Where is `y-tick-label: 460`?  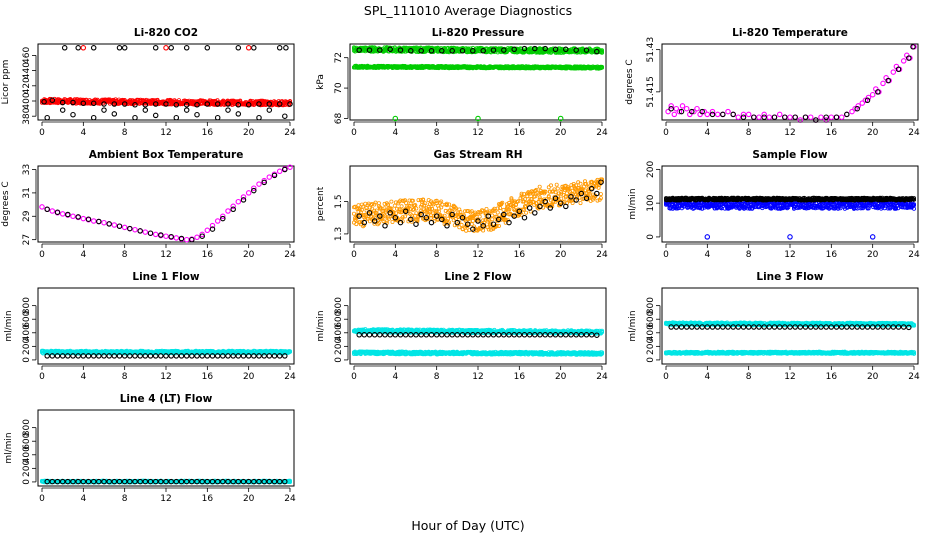
y-tick-label: 460 is located at coordinates (27, 55).